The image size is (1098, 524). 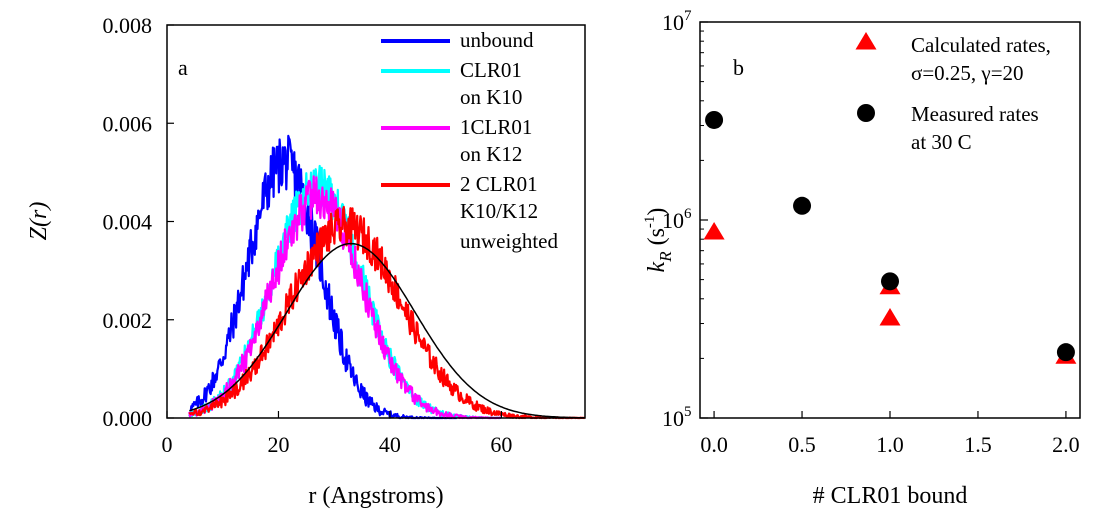 What do you see at coordinates (128, 418) in the screenshot?
I see `chart-a-y-tick-label: 0.000` at bounding box center [128, 418].